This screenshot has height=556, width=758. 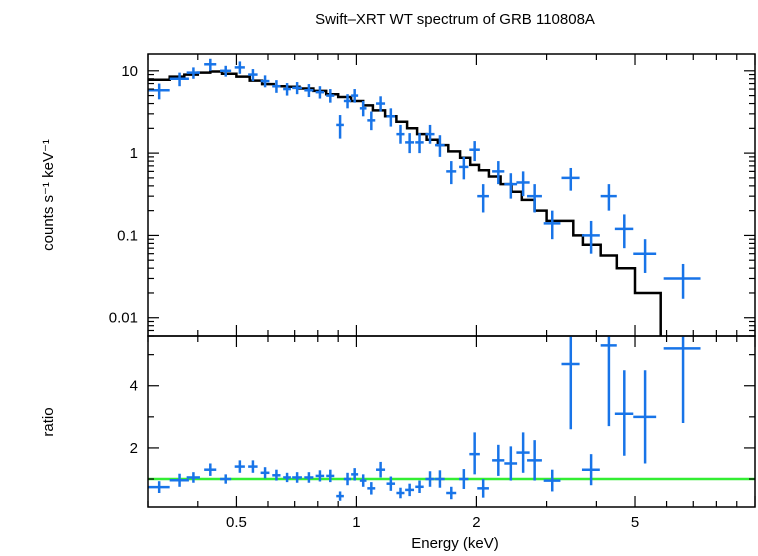 What do you see at coordinates (635, 522) in the screenshot?
I see `x-tick-label: 5` at bounding box center [635, 522].